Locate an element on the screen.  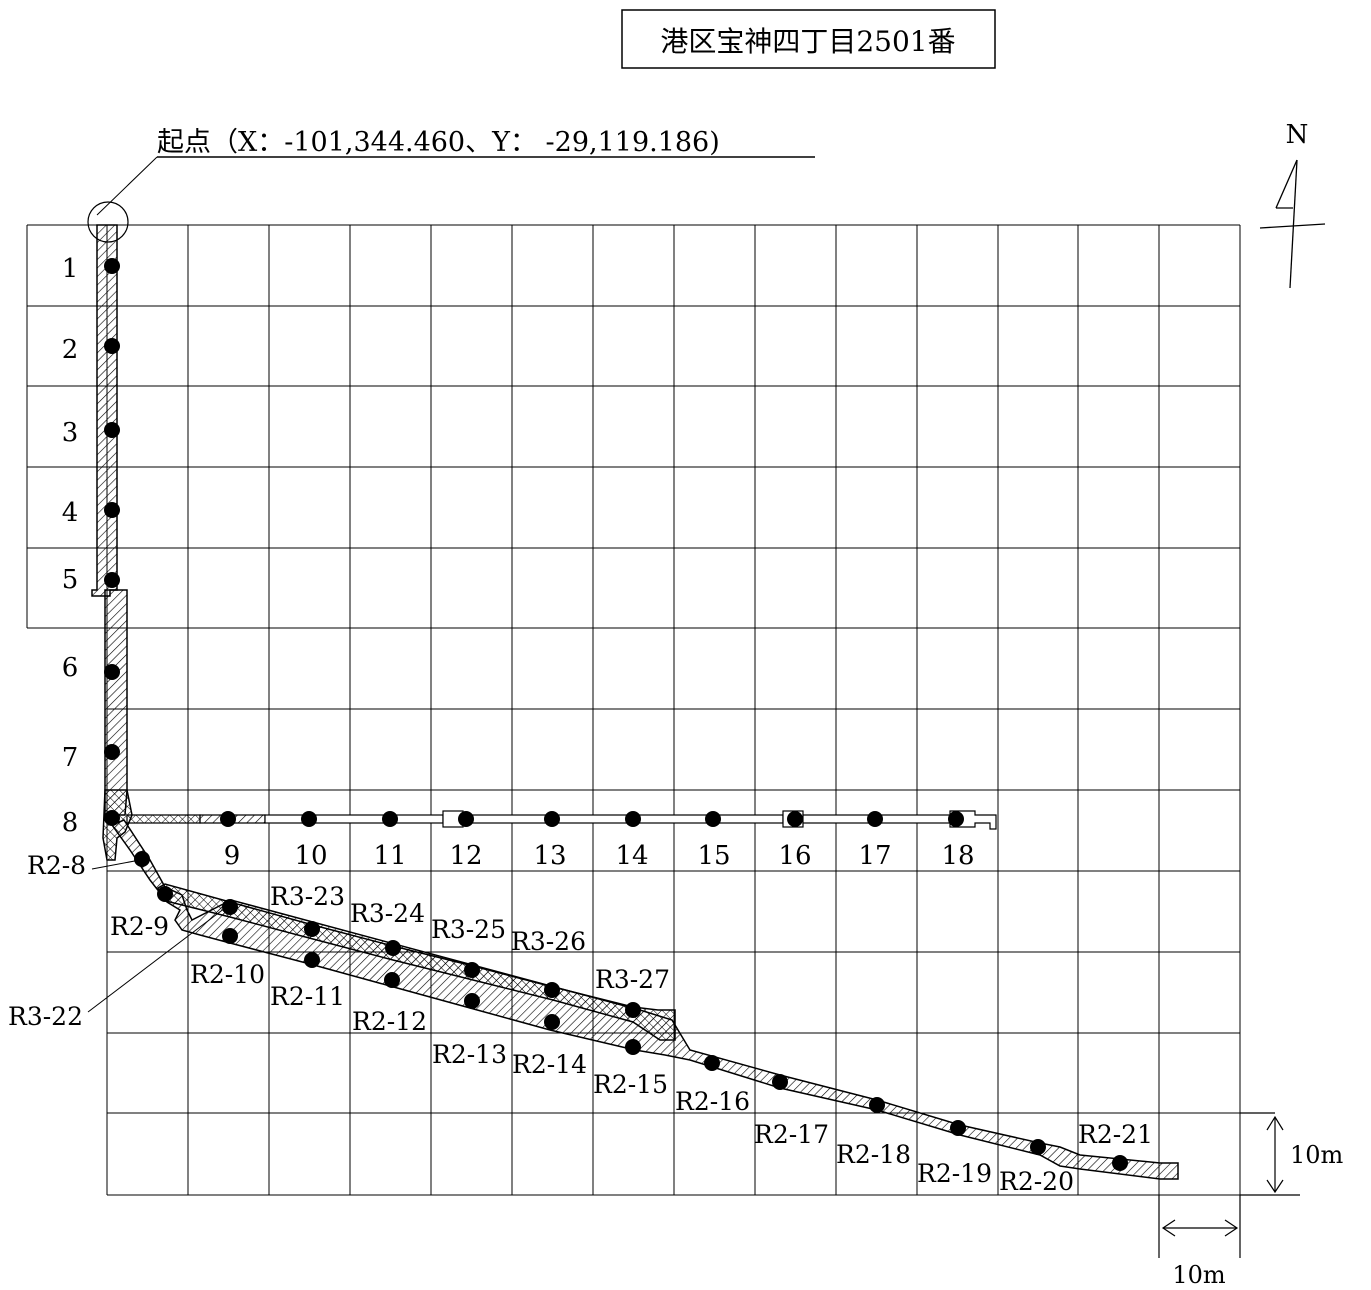
point-b-label-7: 15 is located at coordinates (713, 856).